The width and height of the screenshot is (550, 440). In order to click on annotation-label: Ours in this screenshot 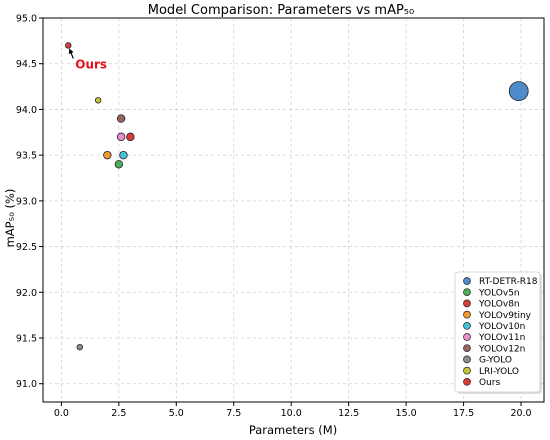, I will do `click(91, 64)`.